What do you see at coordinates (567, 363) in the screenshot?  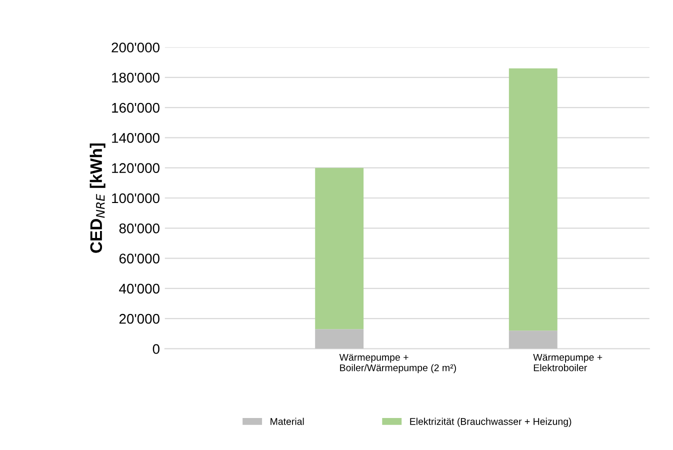 I see `x-tick-label: Wärmepumpe + Elektroboiler` at bounding box center [567, 363].